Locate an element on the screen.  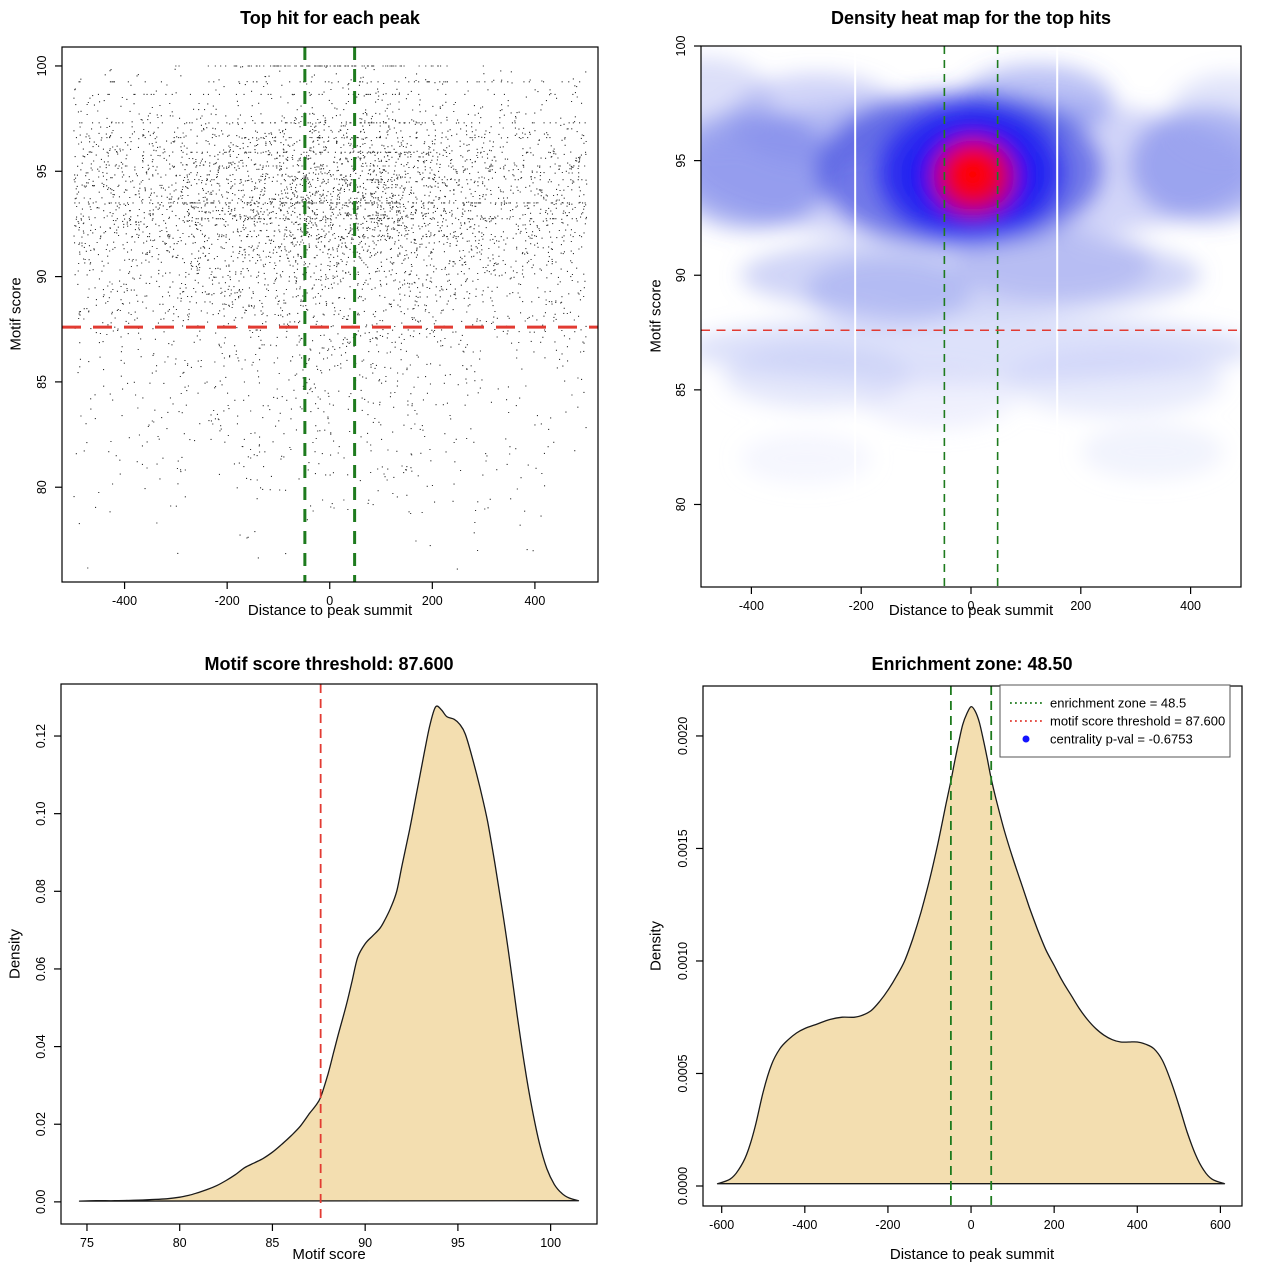
legend-label: motif score threshold = 87.600 is located at coordinates (1137, 721).